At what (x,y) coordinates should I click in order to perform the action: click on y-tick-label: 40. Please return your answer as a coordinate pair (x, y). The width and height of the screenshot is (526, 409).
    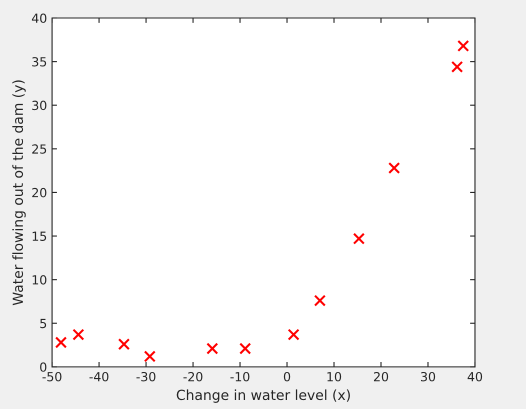
    Looking at the image, I should click on (39, 18).